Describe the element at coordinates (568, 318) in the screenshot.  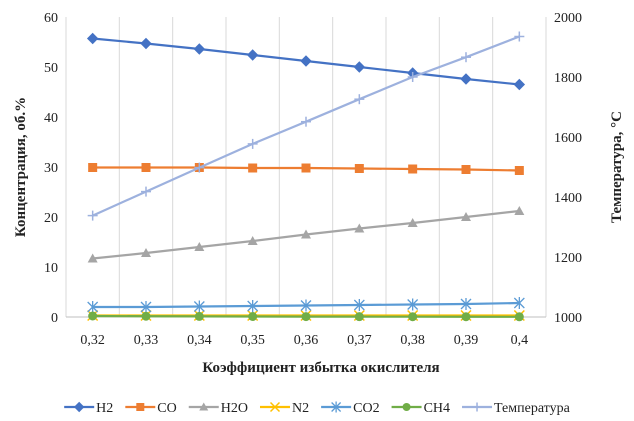
I see `y2-tick-label: 1000` at that location.